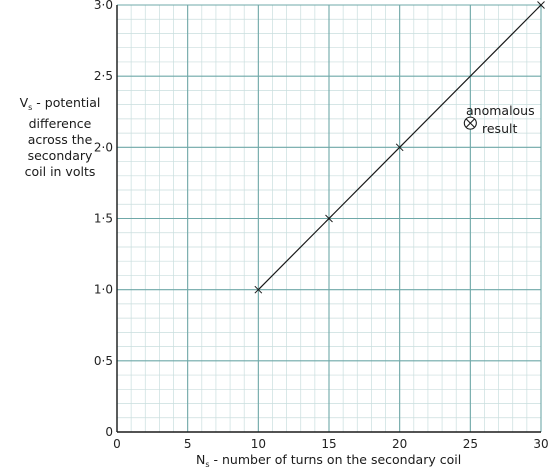  I want to click on annotation-line2: result, so click(500, 128).